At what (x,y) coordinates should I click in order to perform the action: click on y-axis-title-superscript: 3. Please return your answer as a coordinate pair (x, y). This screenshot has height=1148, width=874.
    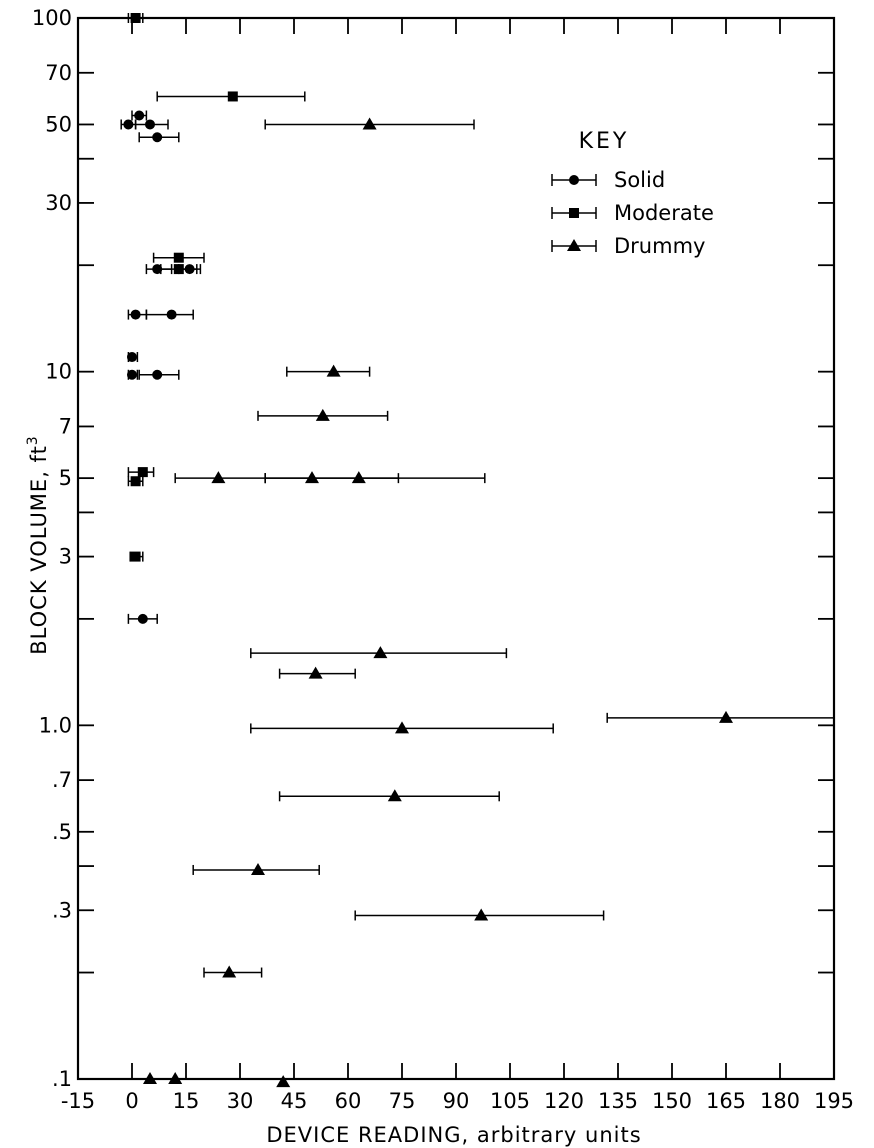
    Looking at the image, I should click on (33, 440).